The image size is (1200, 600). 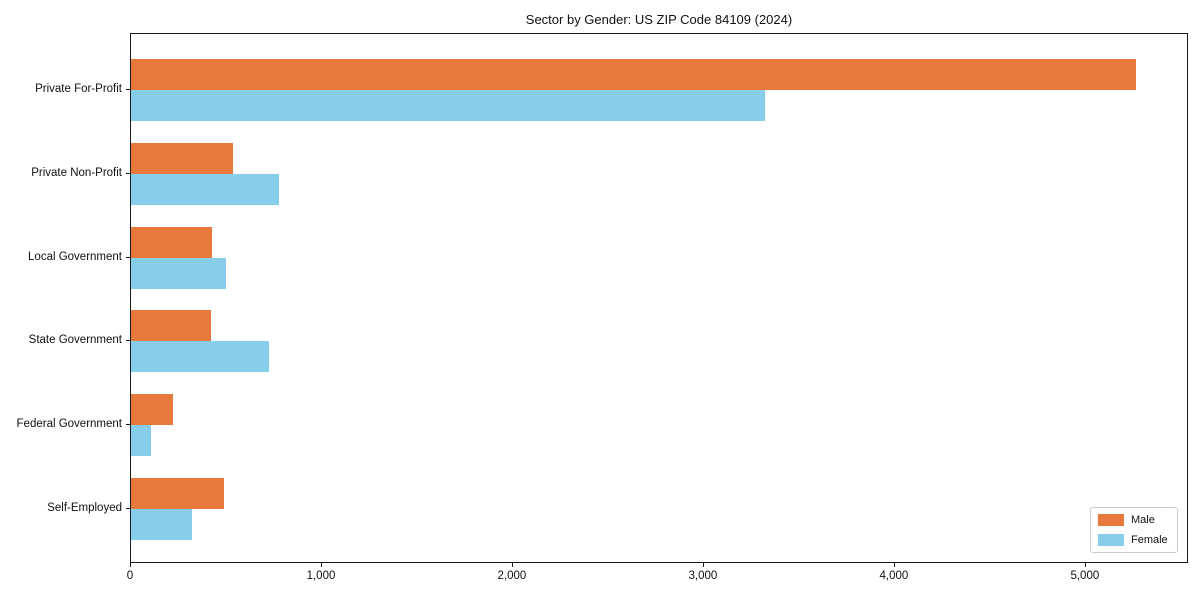 I want to click on legend-swatch-male, so click(x=1111, y=520).